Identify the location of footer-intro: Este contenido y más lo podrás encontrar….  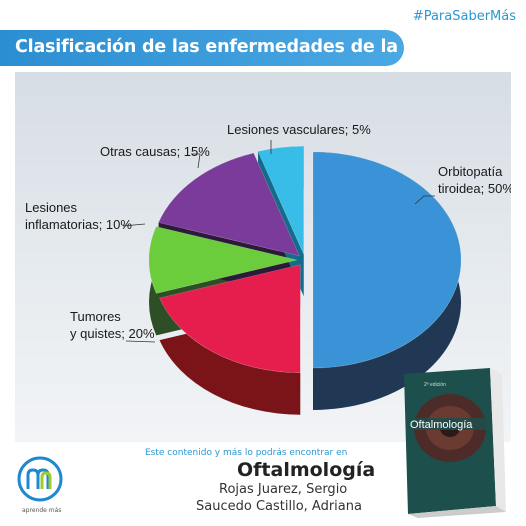
(246, 453).